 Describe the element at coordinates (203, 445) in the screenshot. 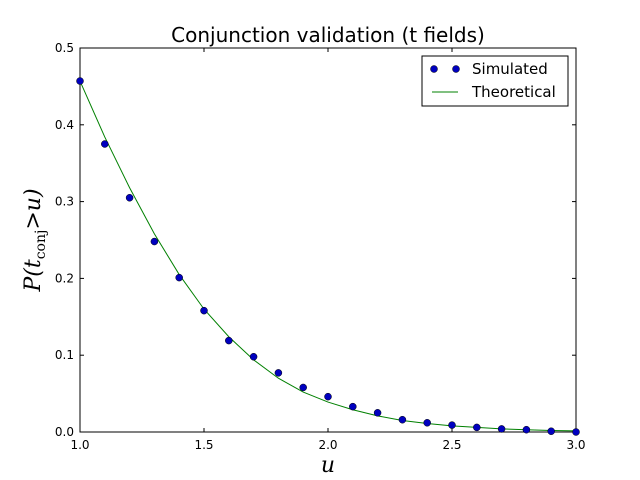

I see `x-tick-label: 1.5` at that location.